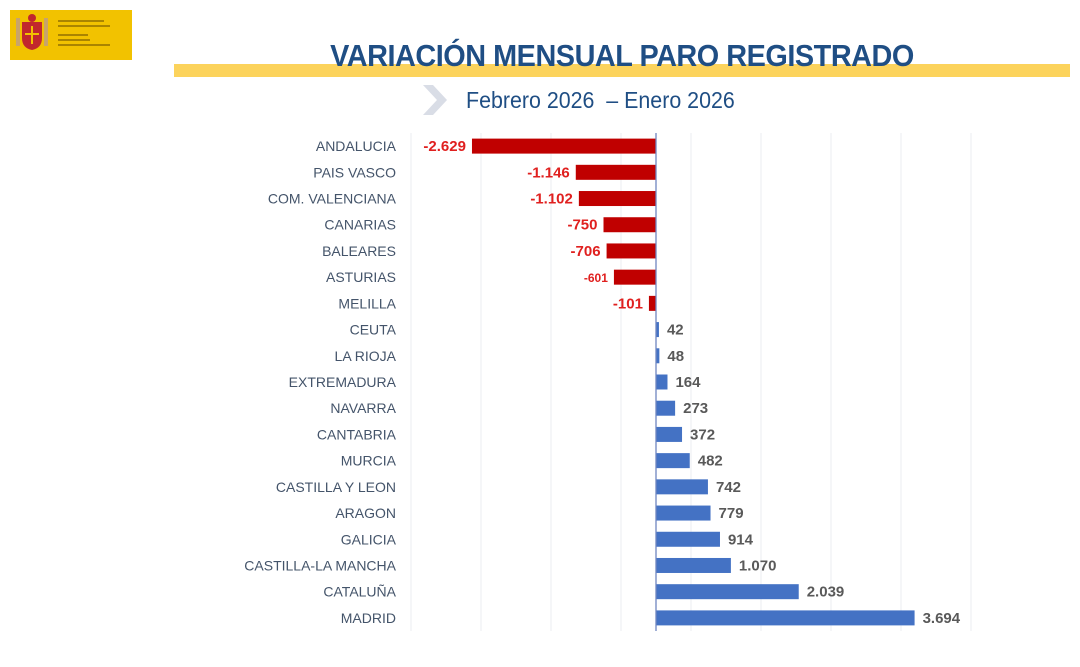  What do you see at coordinates (675, 356) in the screenshot?
I see `data-label: 48` at bounding box center [675, 356].